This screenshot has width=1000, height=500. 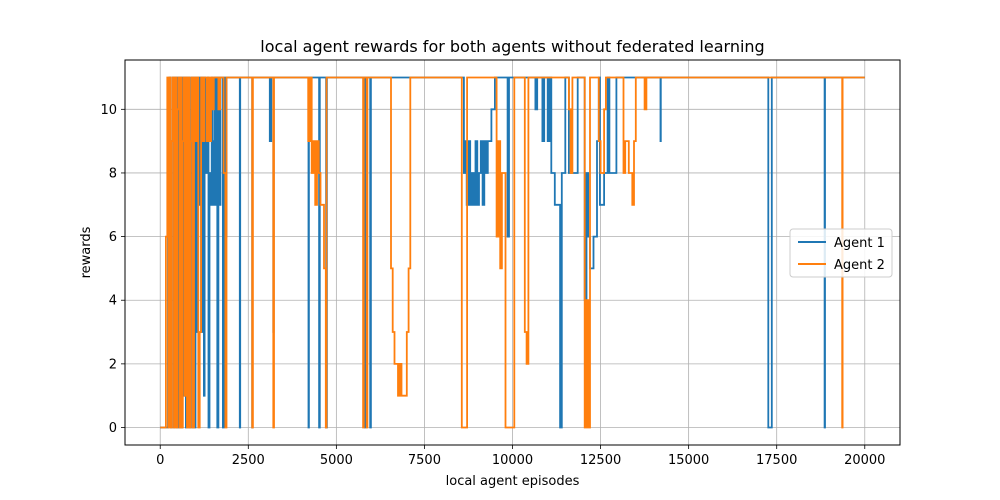 I want to click on y-axis-label: rewards, so click(x=86, y=252).